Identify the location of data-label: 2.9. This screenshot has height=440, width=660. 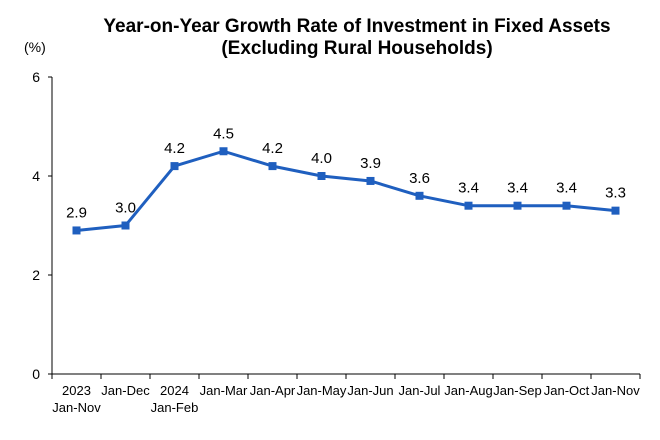
(76, 212).